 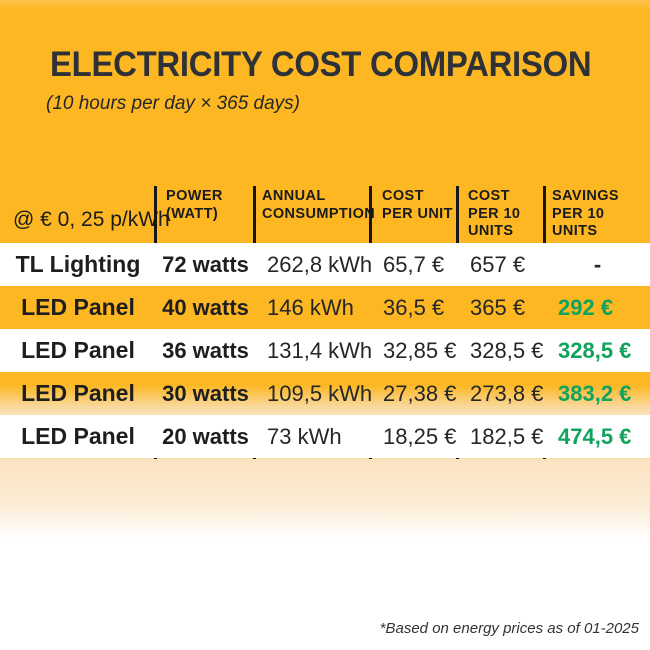 I want to click on annual-consumption-value: 73 kWh, so click(x=304, y=436).